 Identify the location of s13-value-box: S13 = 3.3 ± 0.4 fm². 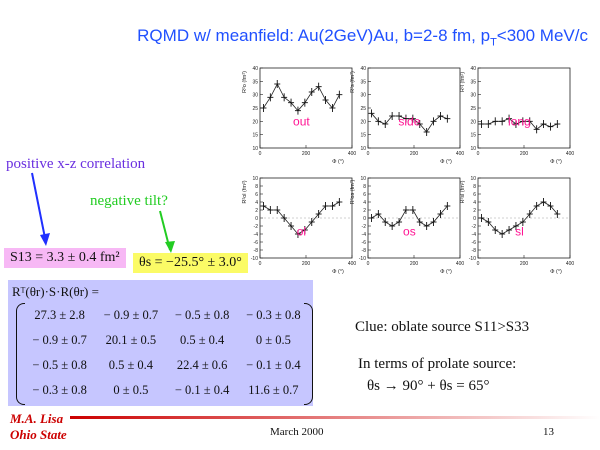
(65, 258).